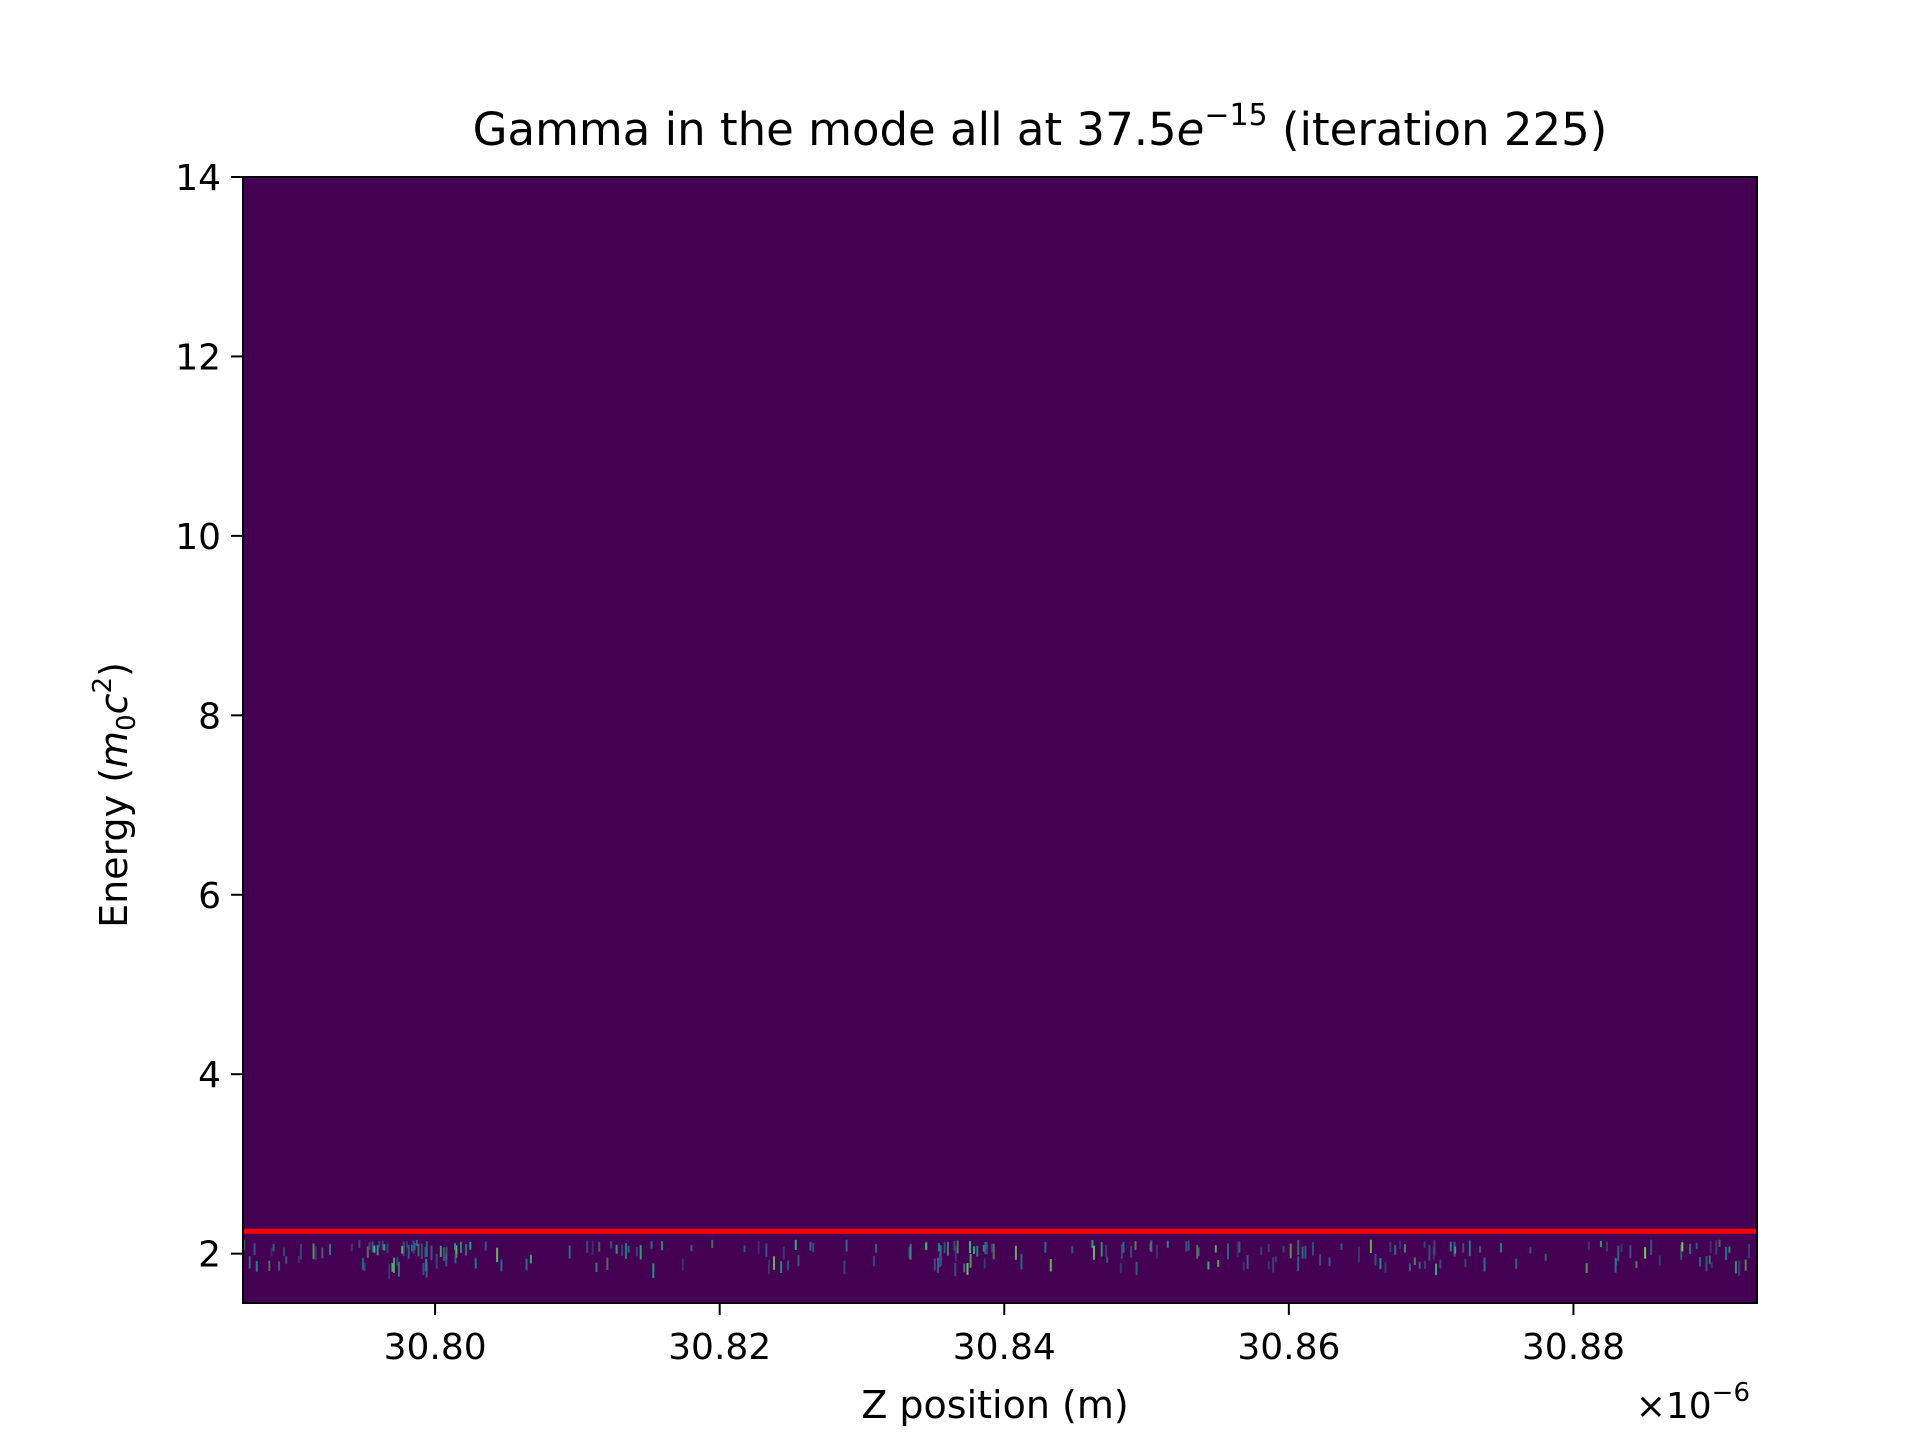 This screenshot has height=1440, width=1920. I want to click on y-tick-label: 8, so click(209, 716).